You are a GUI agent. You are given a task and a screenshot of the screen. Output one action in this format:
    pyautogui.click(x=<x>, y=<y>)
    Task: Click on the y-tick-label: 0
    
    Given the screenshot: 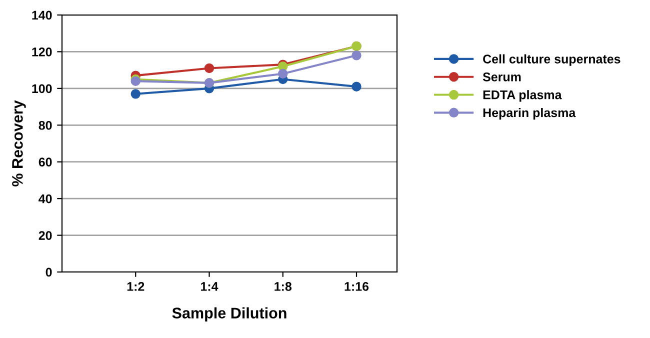 What is the action you would take?
    pyautogui.click(x=49, y=272)
    